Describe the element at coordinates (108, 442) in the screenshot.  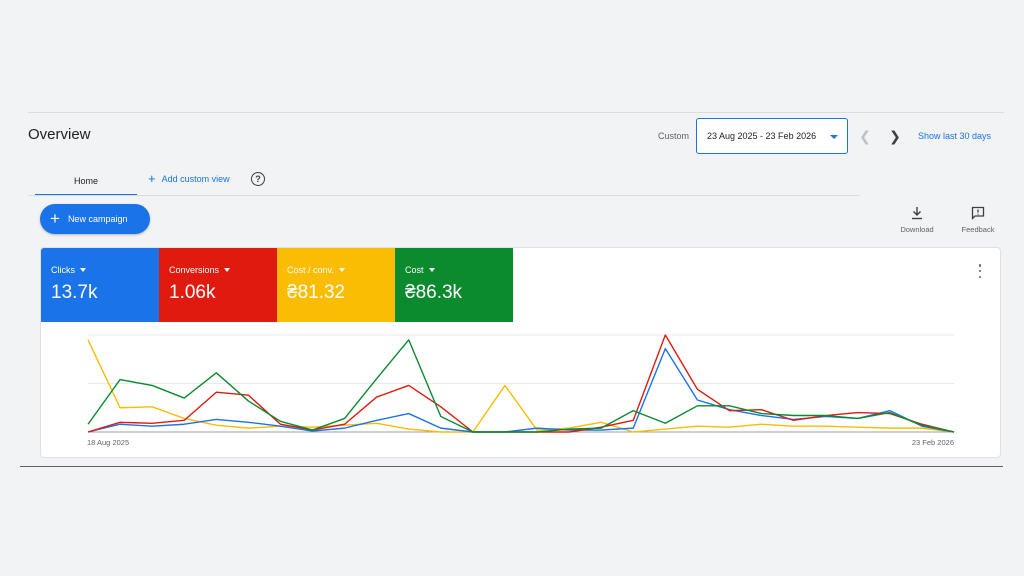
I see `x-axis-start-label: 18 Aug 2025` at that location.